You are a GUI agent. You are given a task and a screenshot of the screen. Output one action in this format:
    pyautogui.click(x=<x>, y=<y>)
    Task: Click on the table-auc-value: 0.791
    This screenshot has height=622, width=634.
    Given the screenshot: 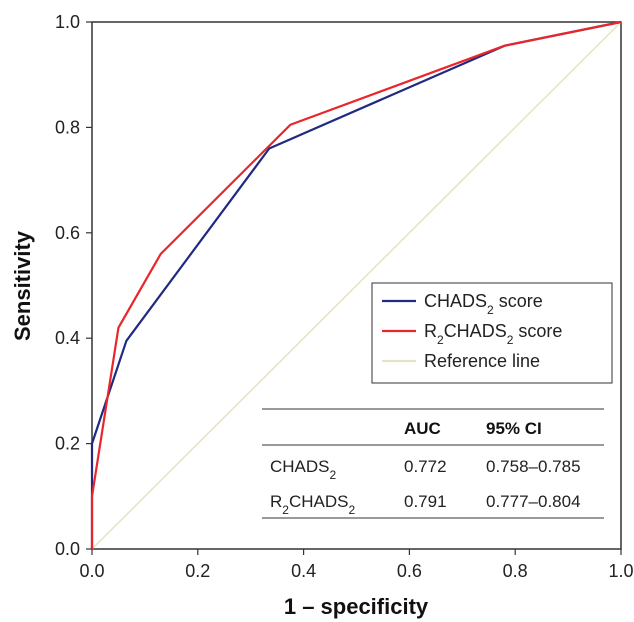 What is the action you would take?
    pyautogui.click(x=425, y=501)
    